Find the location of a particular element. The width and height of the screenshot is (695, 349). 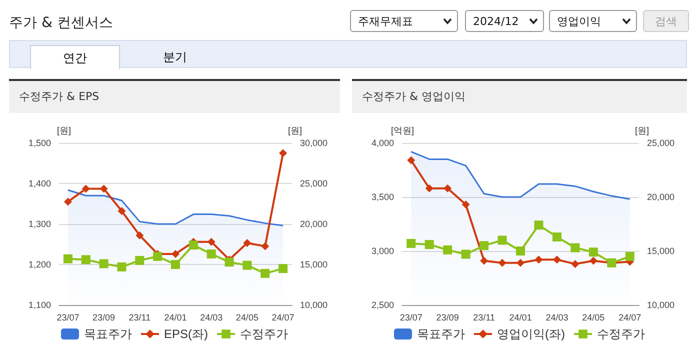

y-tick-label: 3,000 is located at coordinates (382, 251).